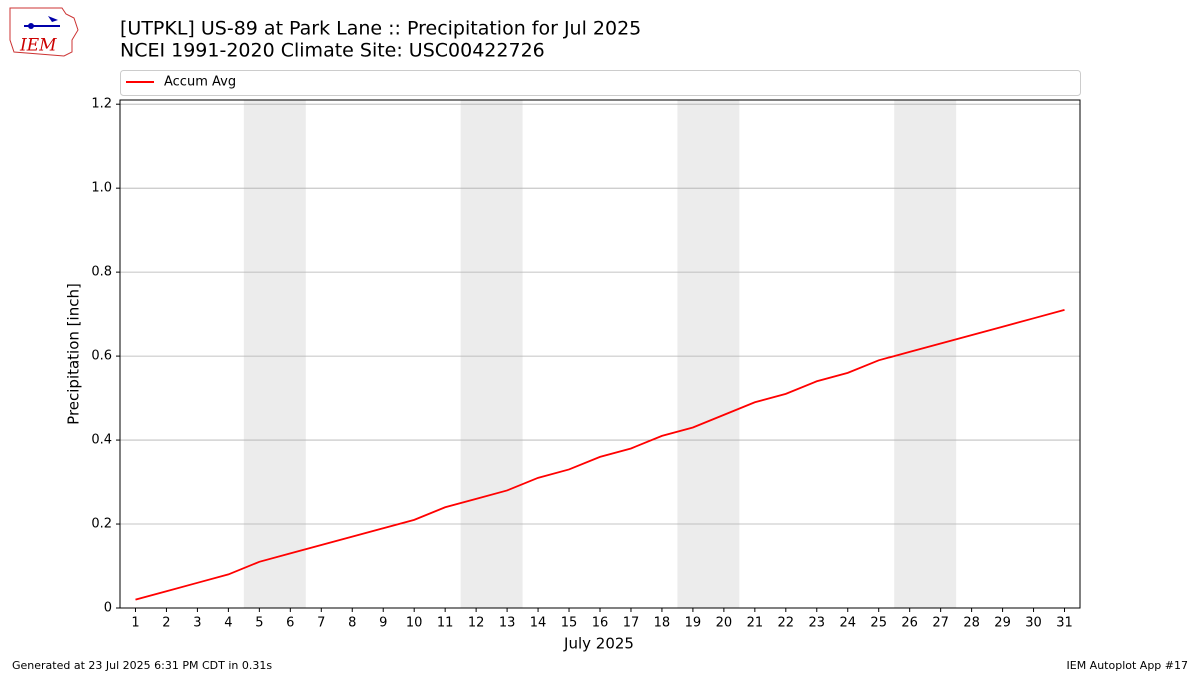 Image resolution: width=1200 pixels, height=679 pixels. Describe the element at coordinates (817, 623) in the screenshot. I see `x-tick-label: 23` at that location.